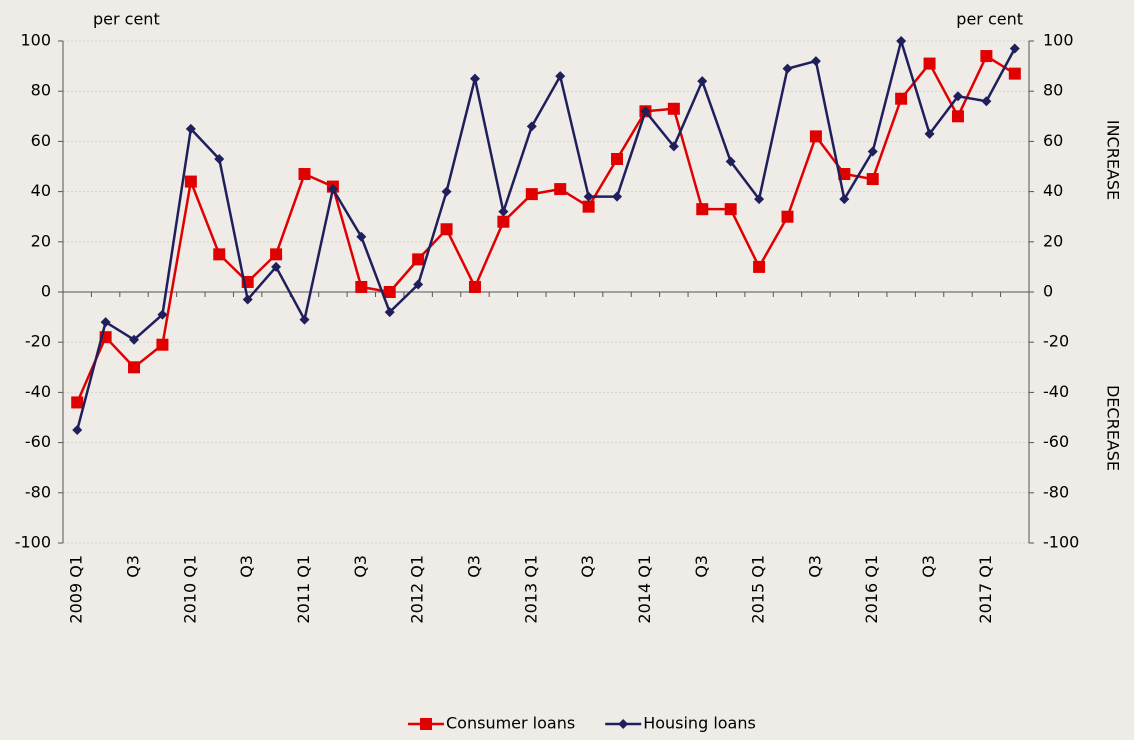 The height and width of the screenshot is (740, 1134). Describe the element at coordinates (38, 341) in the screenshot. I see `y-tick-label: -20` at that location.